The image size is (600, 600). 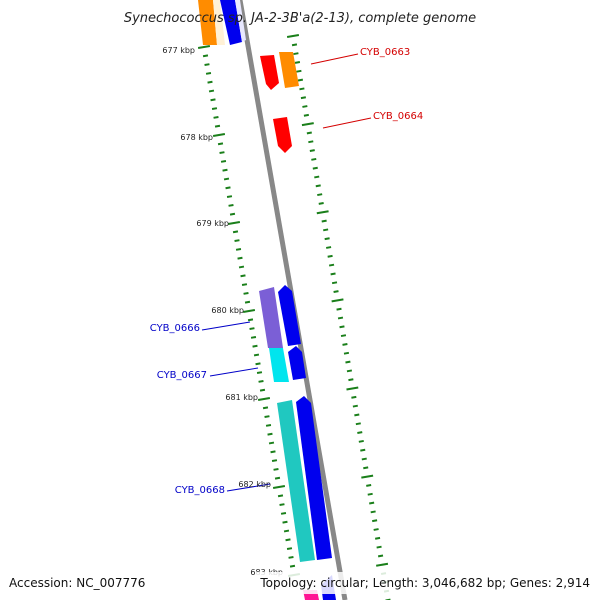 I want to click on scale-label: 682 kbp, so click(x=254, y=484).